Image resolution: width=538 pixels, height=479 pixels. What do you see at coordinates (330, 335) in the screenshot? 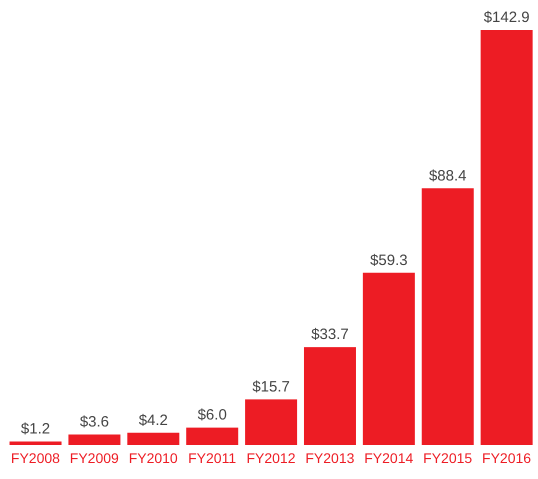
I see `data-label: $33.7` at bounding box center [330, 335].